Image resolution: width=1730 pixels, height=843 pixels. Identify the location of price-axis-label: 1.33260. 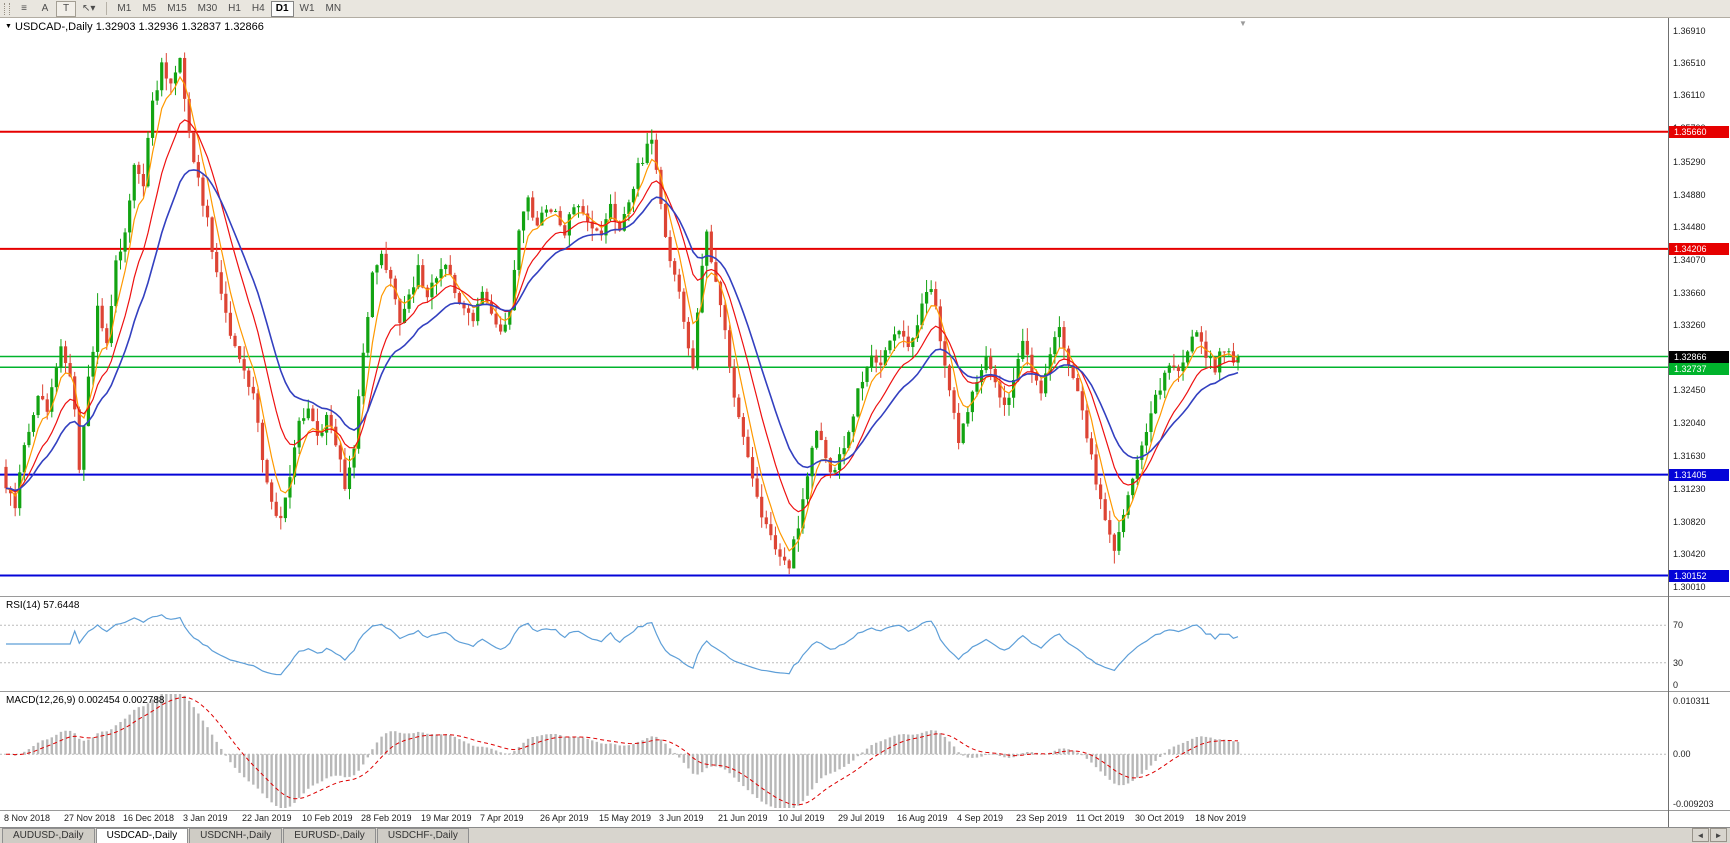
(1689, 325).